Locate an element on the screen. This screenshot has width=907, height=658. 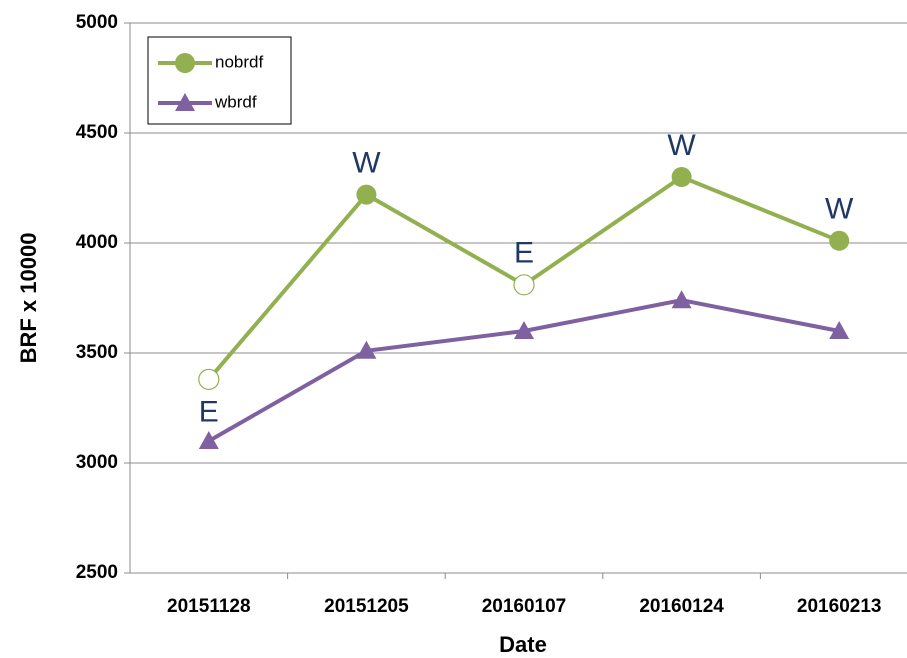
legend: nobrdf wbrdf is located at coordinates (219, 80).